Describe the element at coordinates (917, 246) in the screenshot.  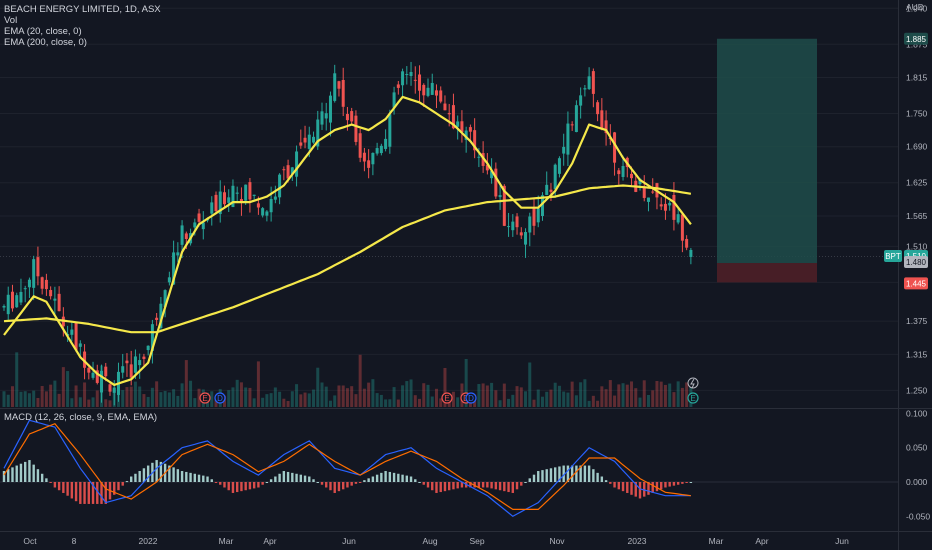
I see `price-tick-label: 1.510` at that location.